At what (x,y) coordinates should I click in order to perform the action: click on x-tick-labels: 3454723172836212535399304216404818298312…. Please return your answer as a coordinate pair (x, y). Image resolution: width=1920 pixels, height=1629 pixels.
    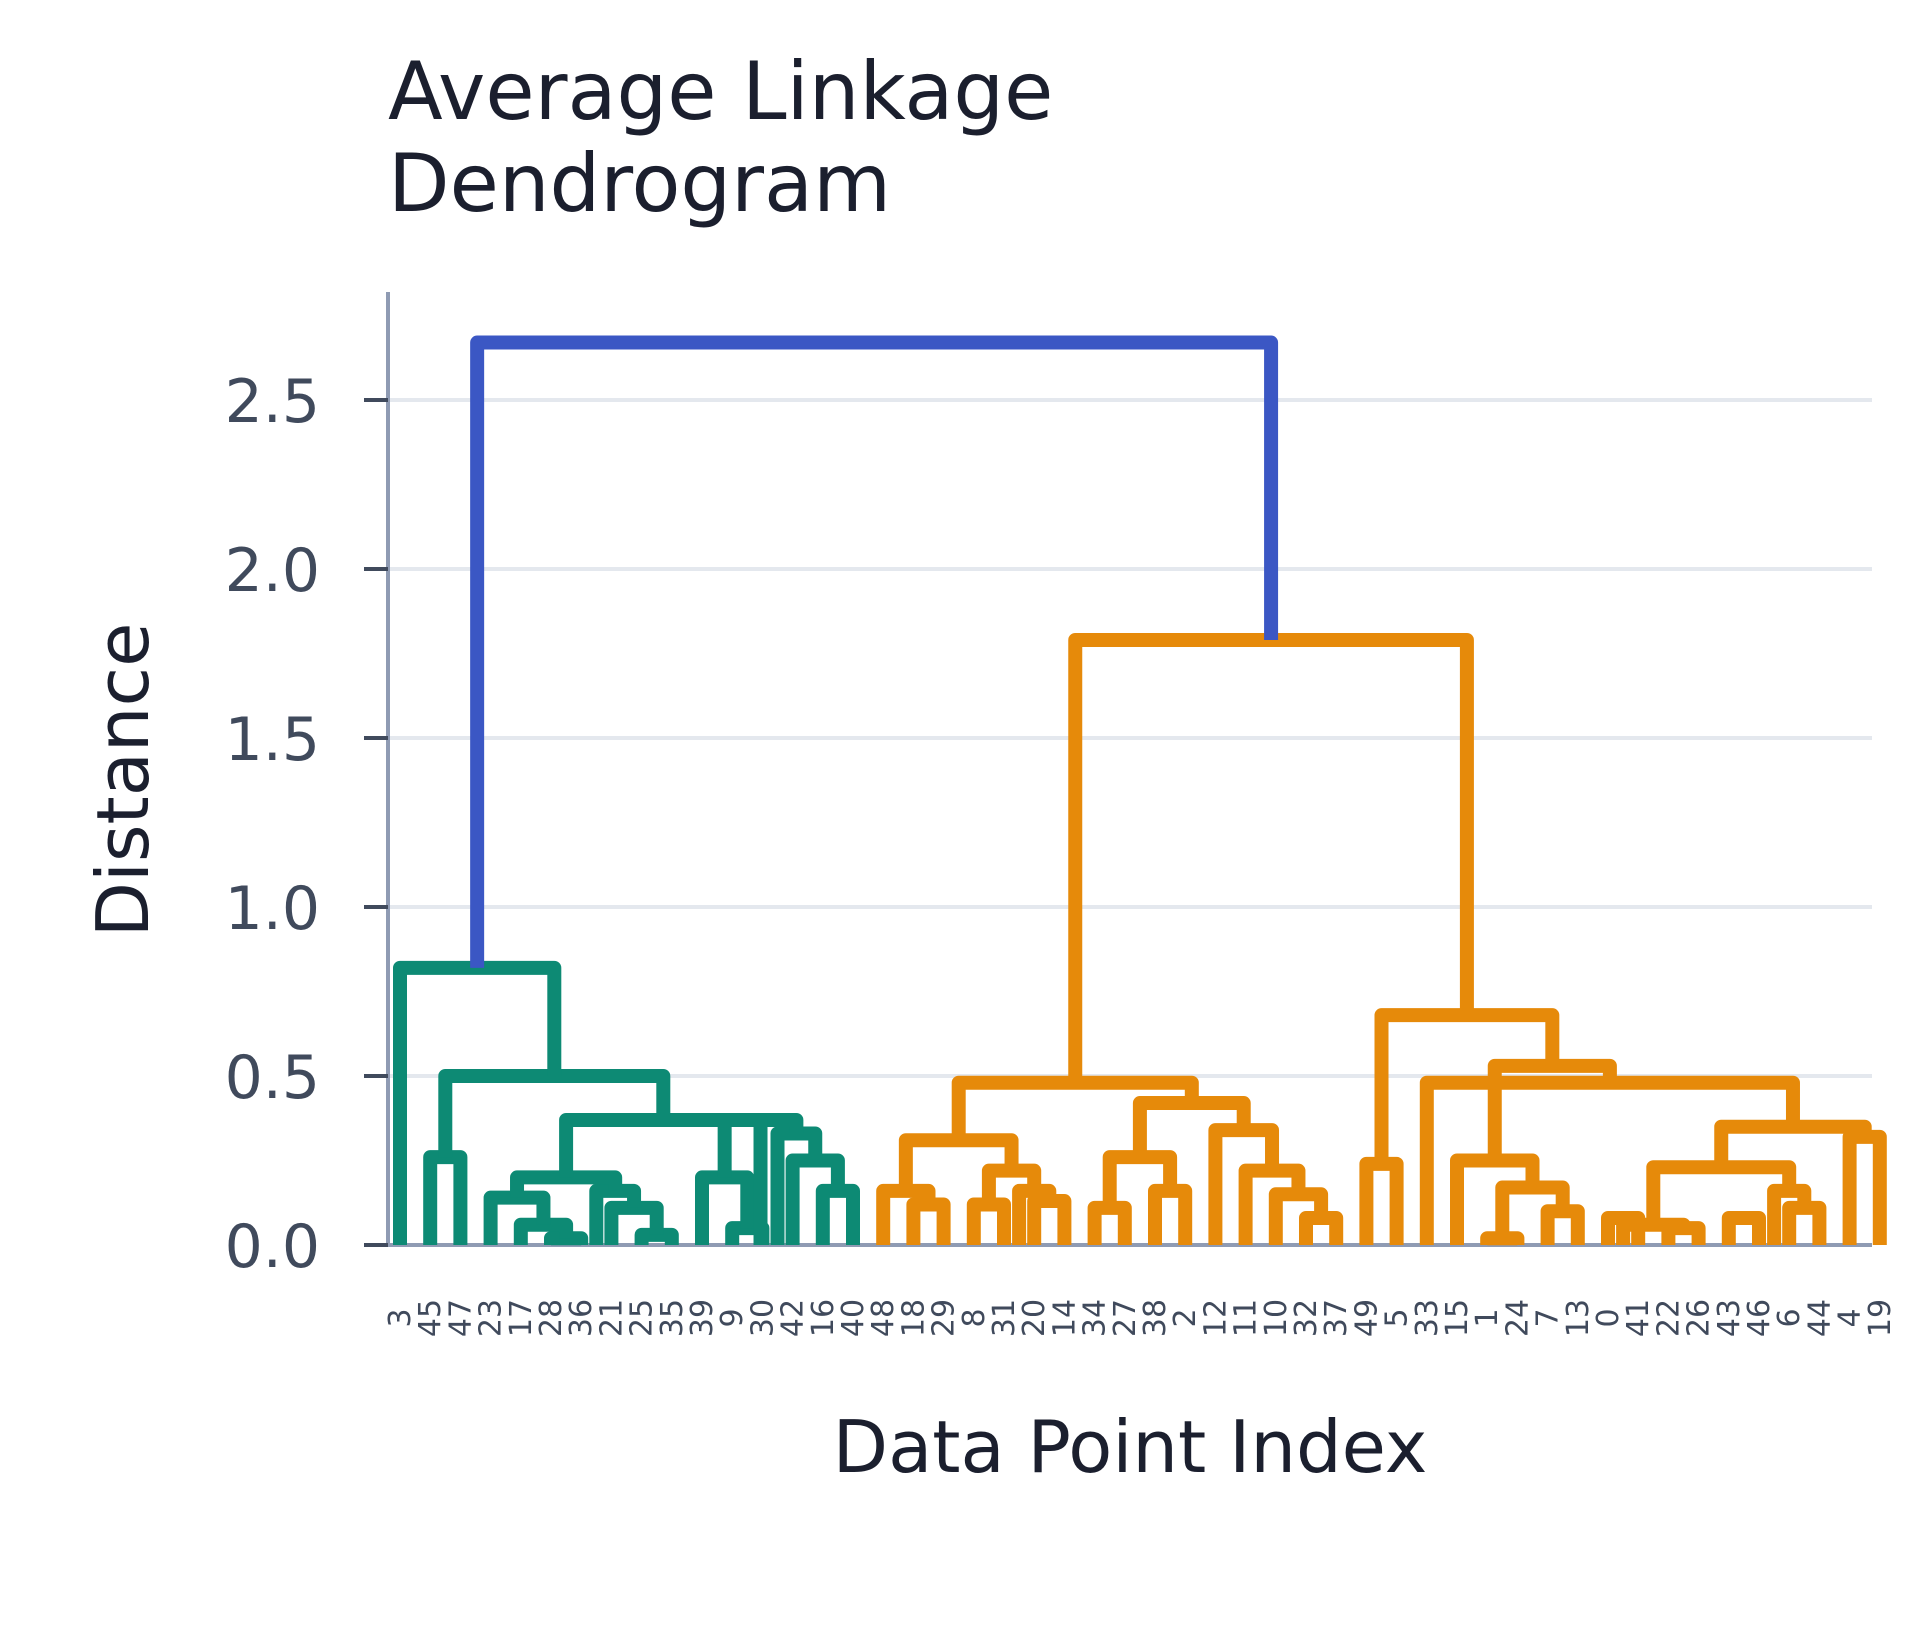
    Looking at the image, I should click on (1140, 1318).